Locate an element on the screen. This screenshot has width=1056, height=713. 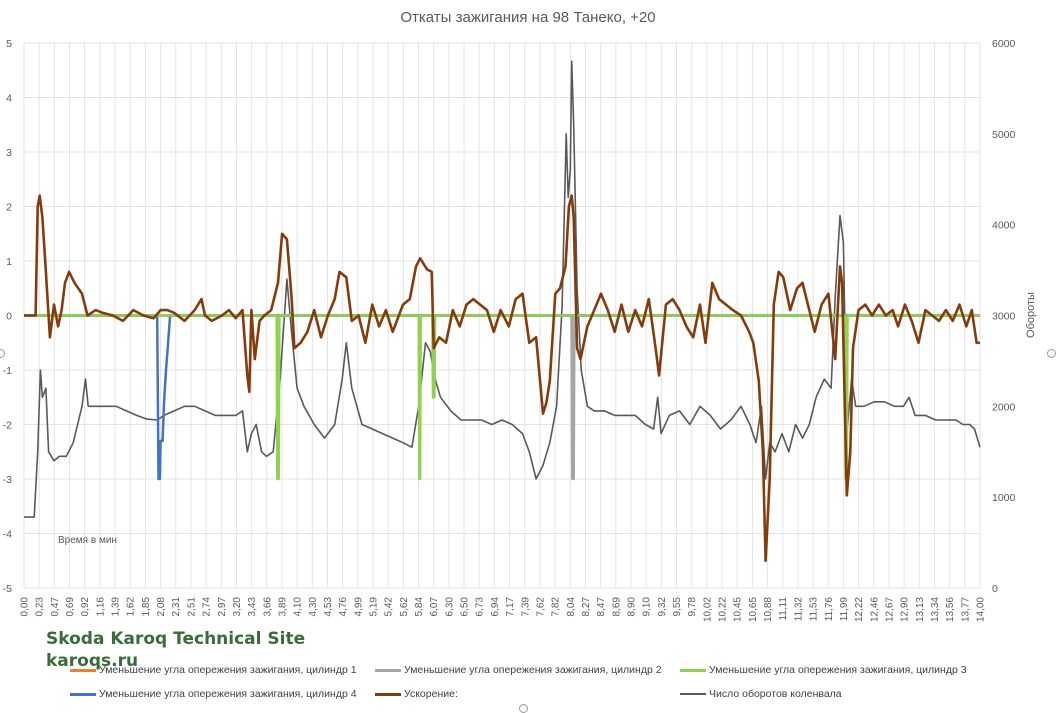
x-axis-label: Время в мин is located at coordinates (87, 540).